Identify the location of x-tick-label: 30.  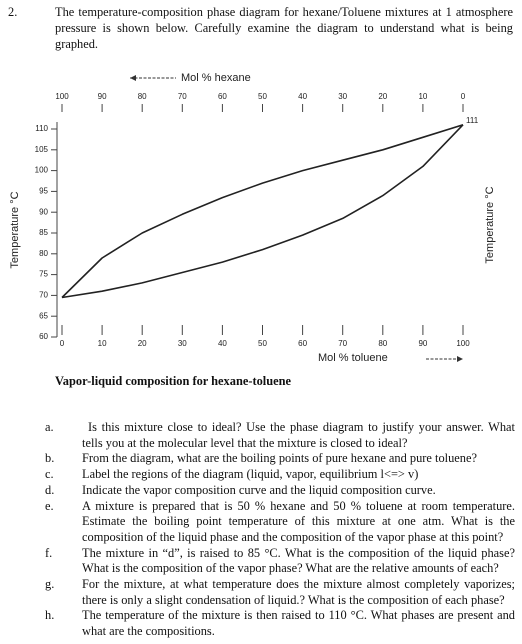
(182, 343).